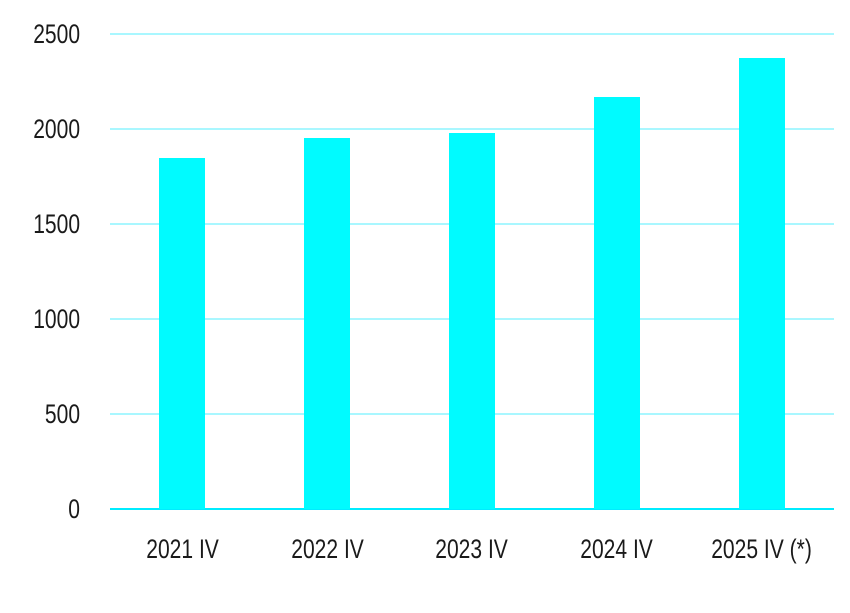  I want to click on bar-2022-iv, so click(327, 323).